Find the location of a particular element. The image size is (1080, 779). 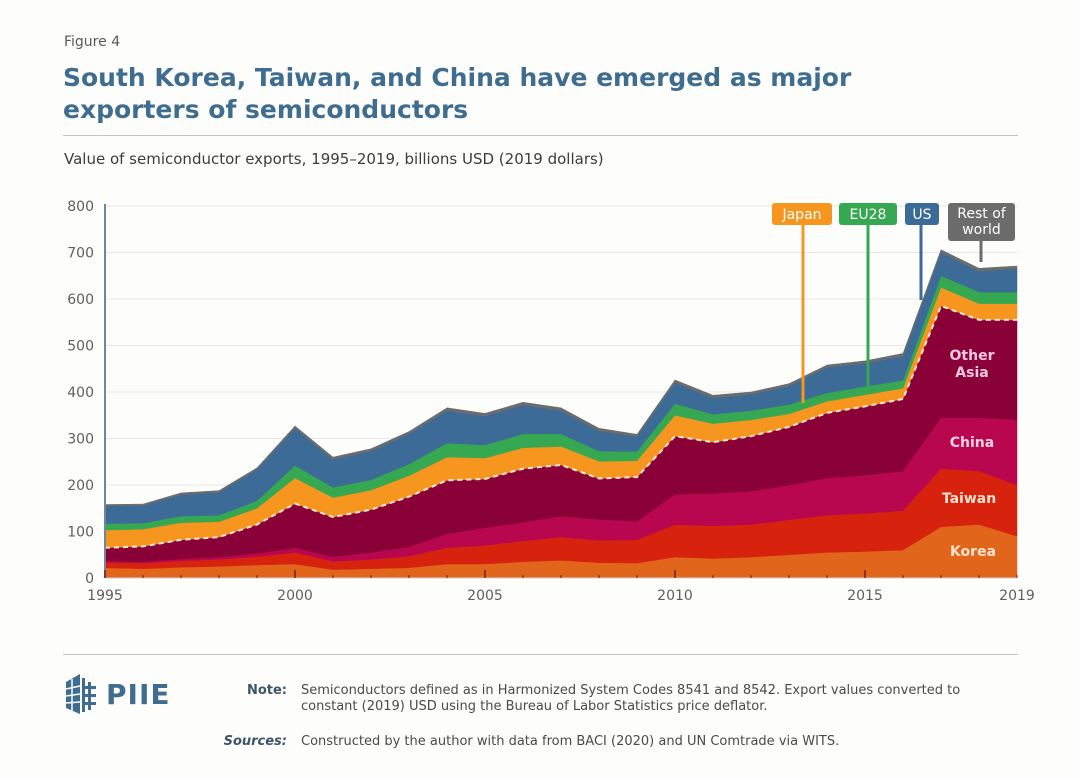

callout-label-rest-of-world: world is located at coordinates (981, 230).